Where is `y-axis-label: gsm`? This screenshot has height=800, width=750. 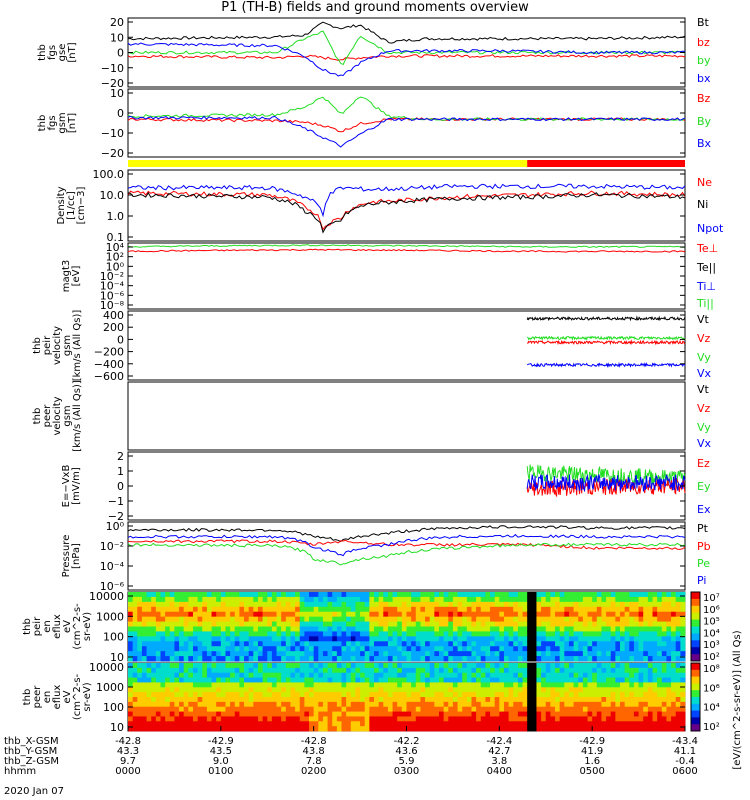 y-axis-label: gsm is located at coordinates (67, 415).